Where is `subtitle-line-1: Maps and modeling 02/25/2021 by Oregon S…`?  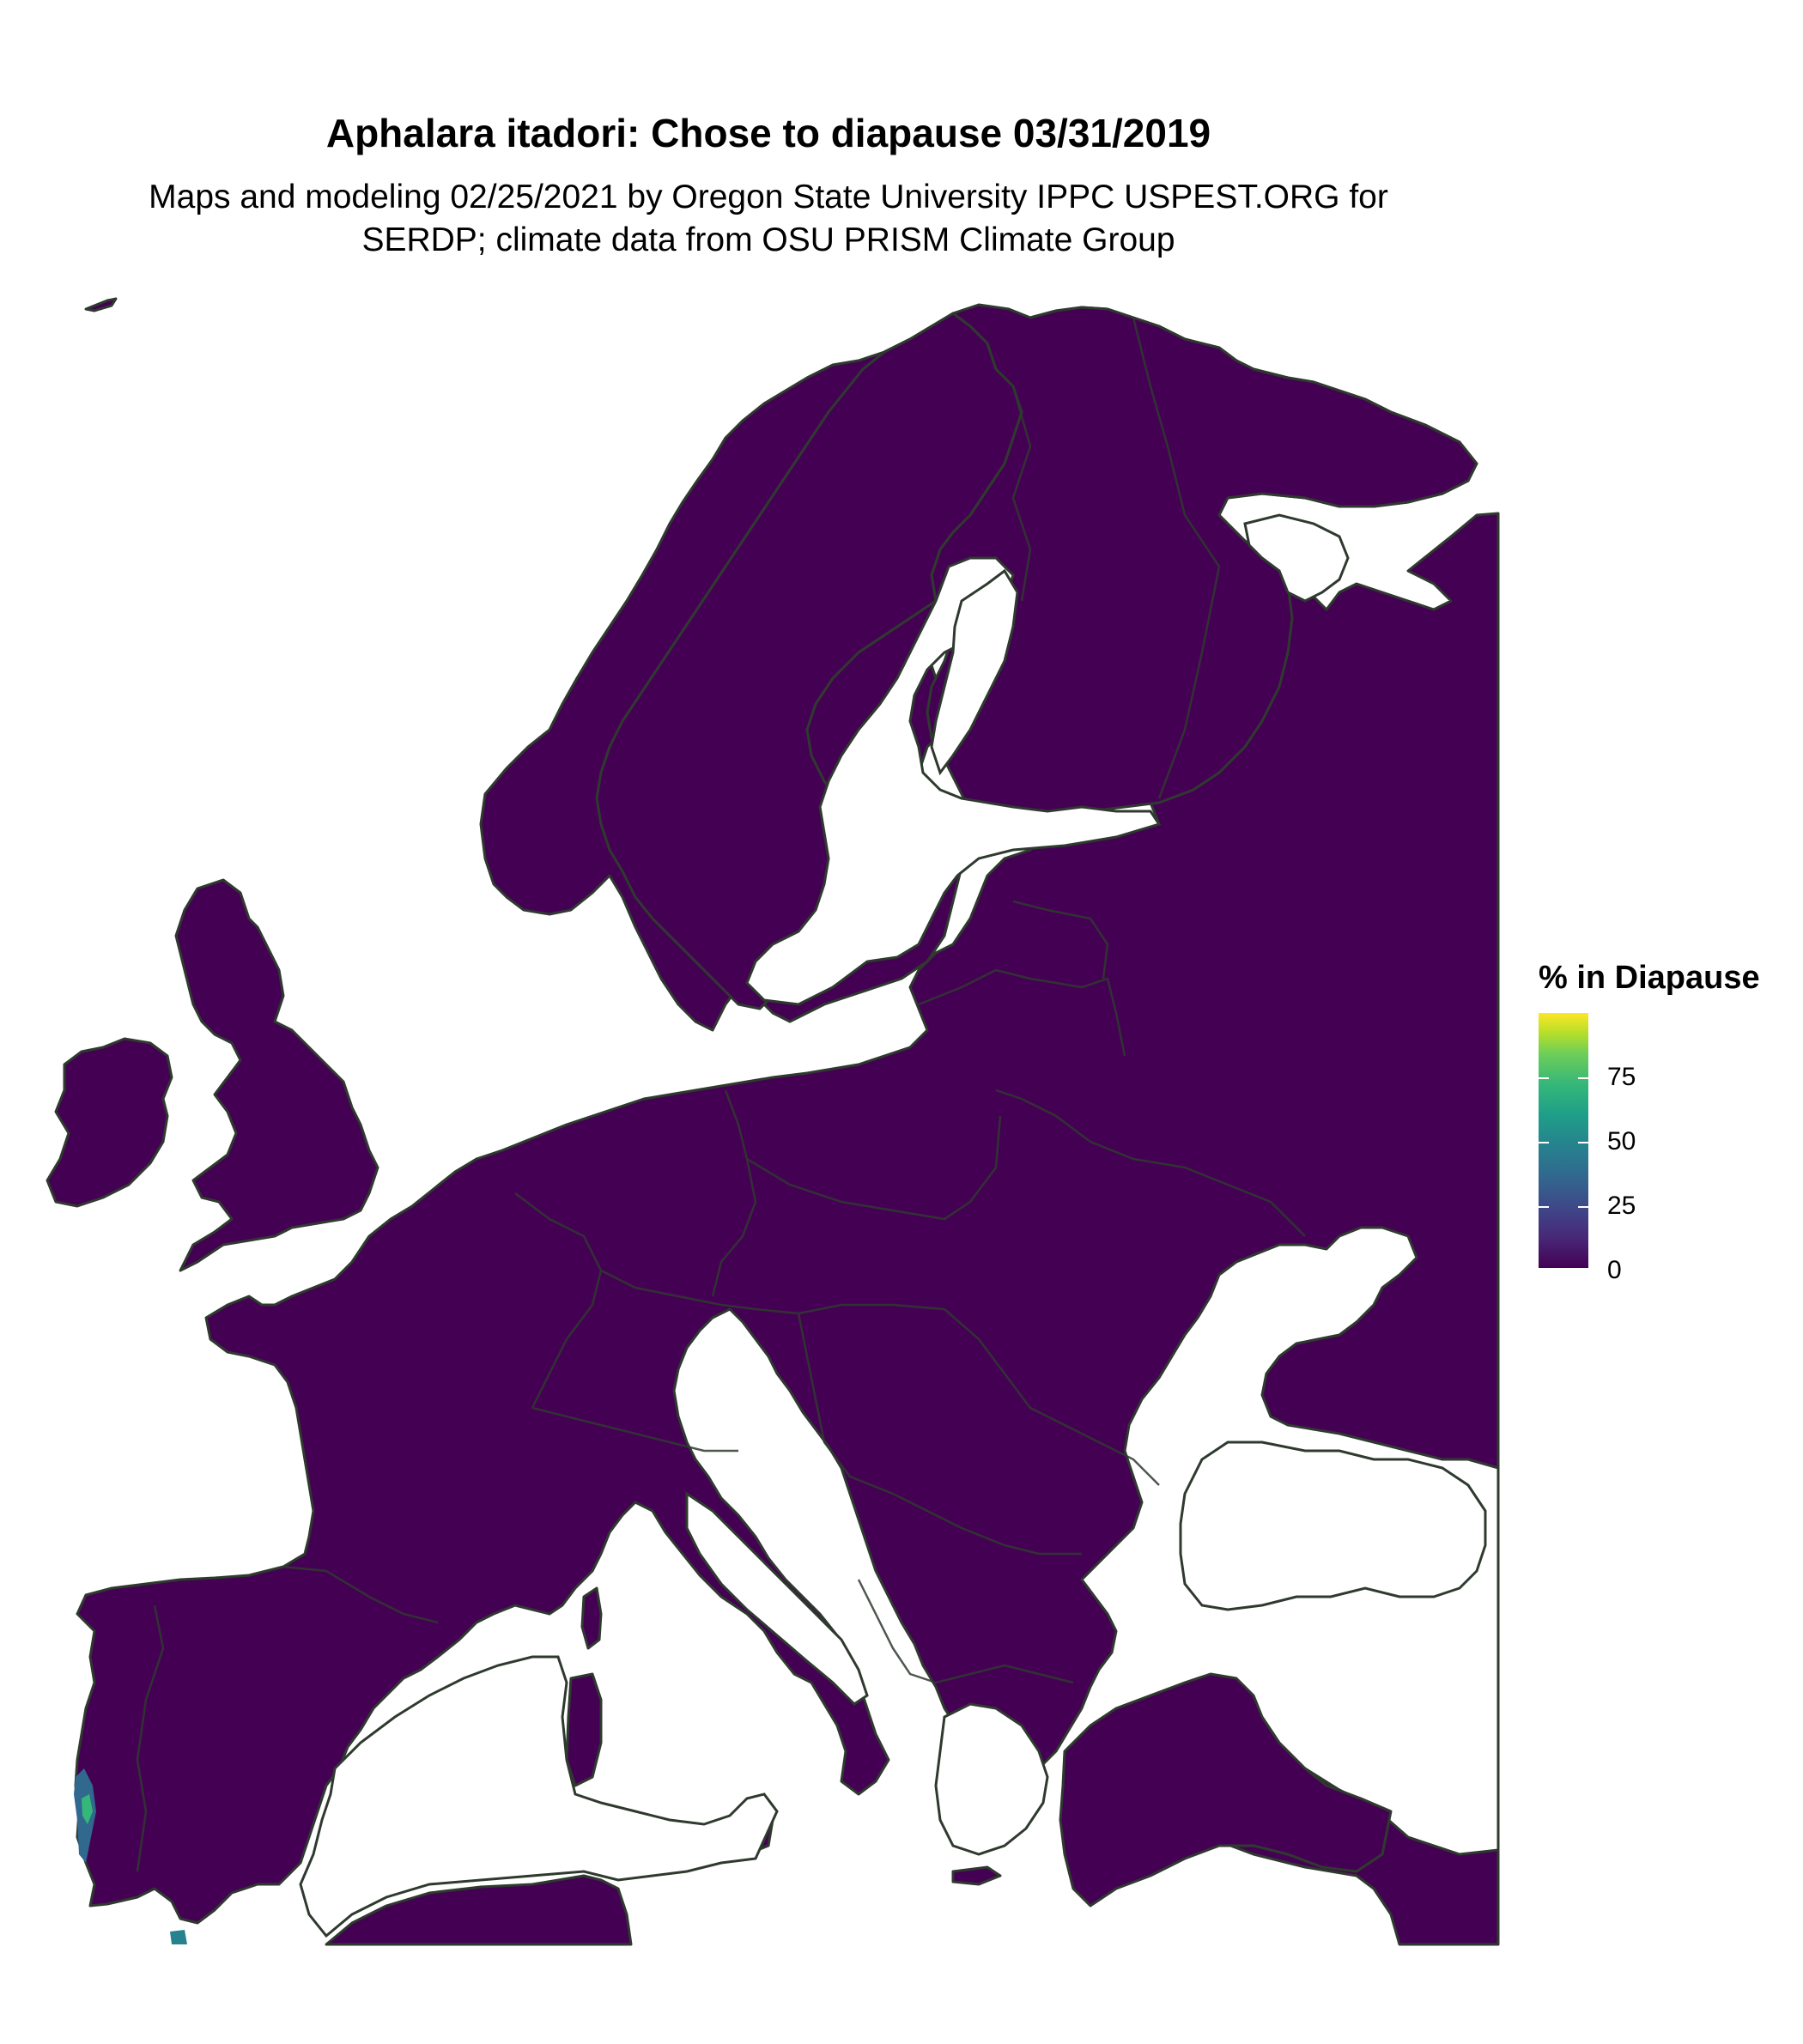
subtitle-line-1: Maps and modeling 02/25/2021 by Oregon S… is located at coordinates (768, 197).